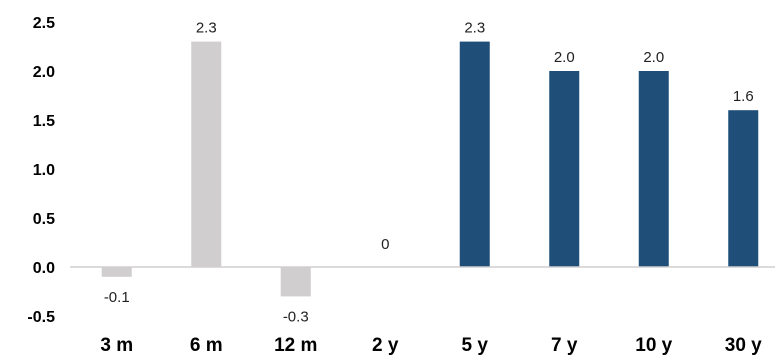  I want to click on y-tick-label: 1.5, so click(44, 121).